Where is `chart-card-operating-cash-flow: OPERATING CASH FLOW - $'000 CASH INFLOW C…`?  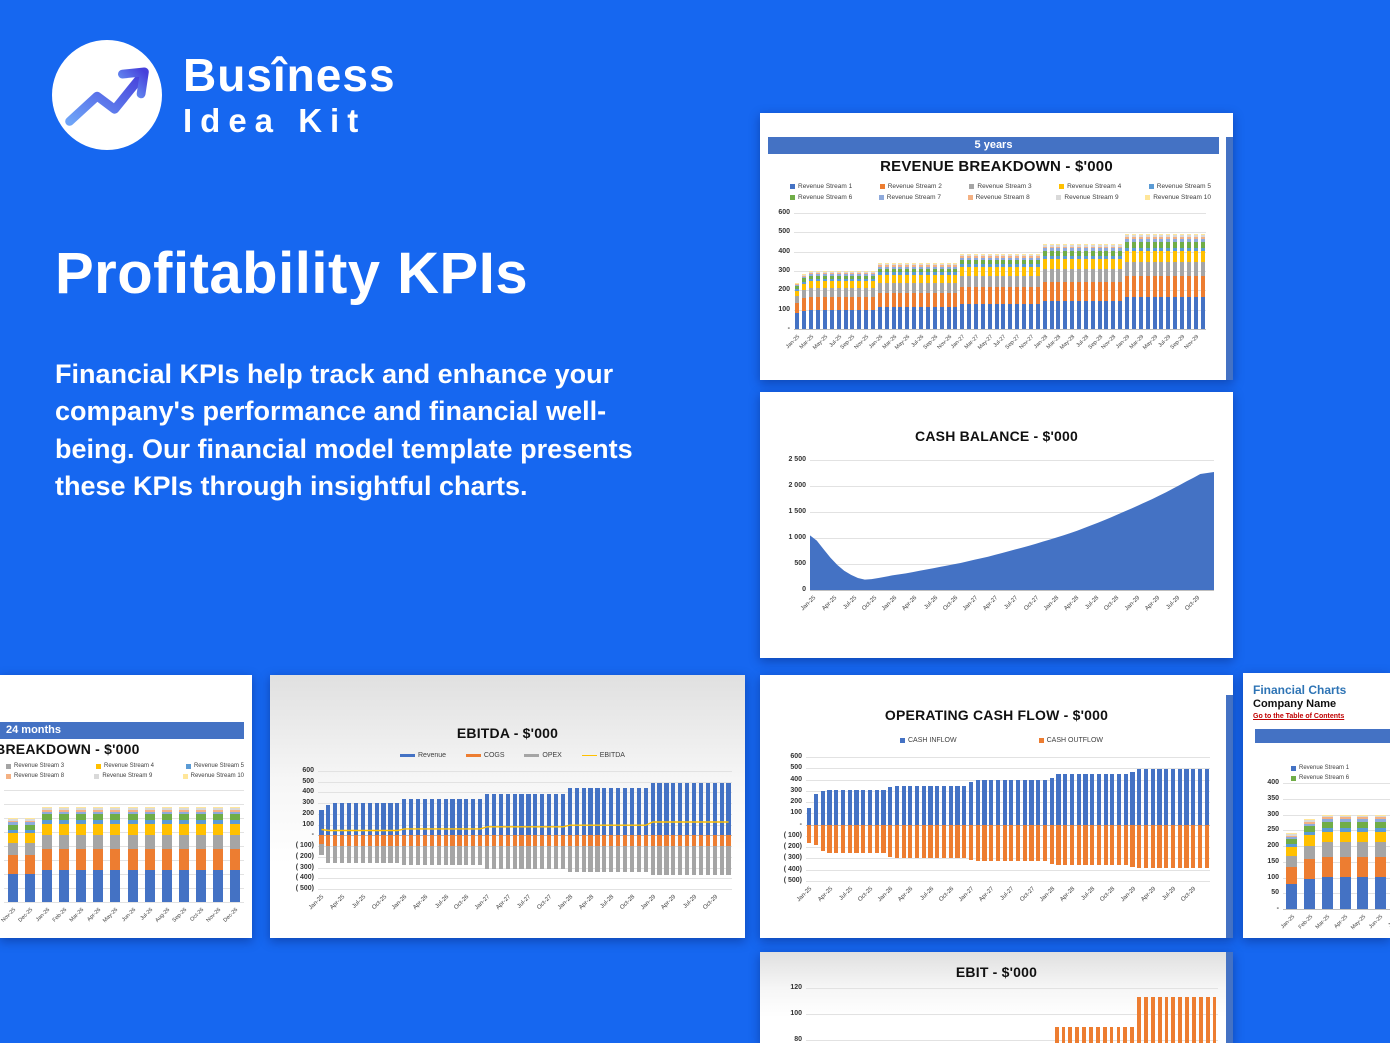 chart-card-operating-cash-flow: OPERATING CASH FLOW - $'000 CASH INFLOW C… is located at coordinates (996, 806).